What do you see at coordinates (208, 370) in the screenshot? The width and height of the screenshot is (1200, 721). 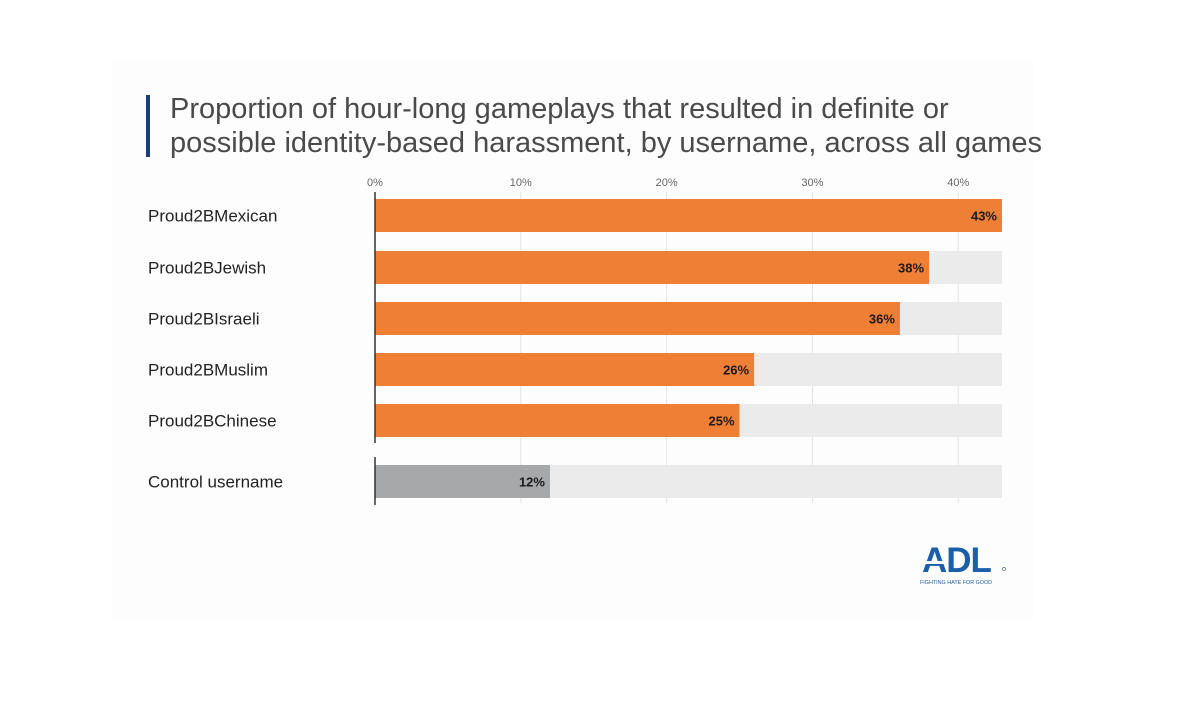 I see `category-label: Proud2BMuslim` at bounding box center [208, 370].